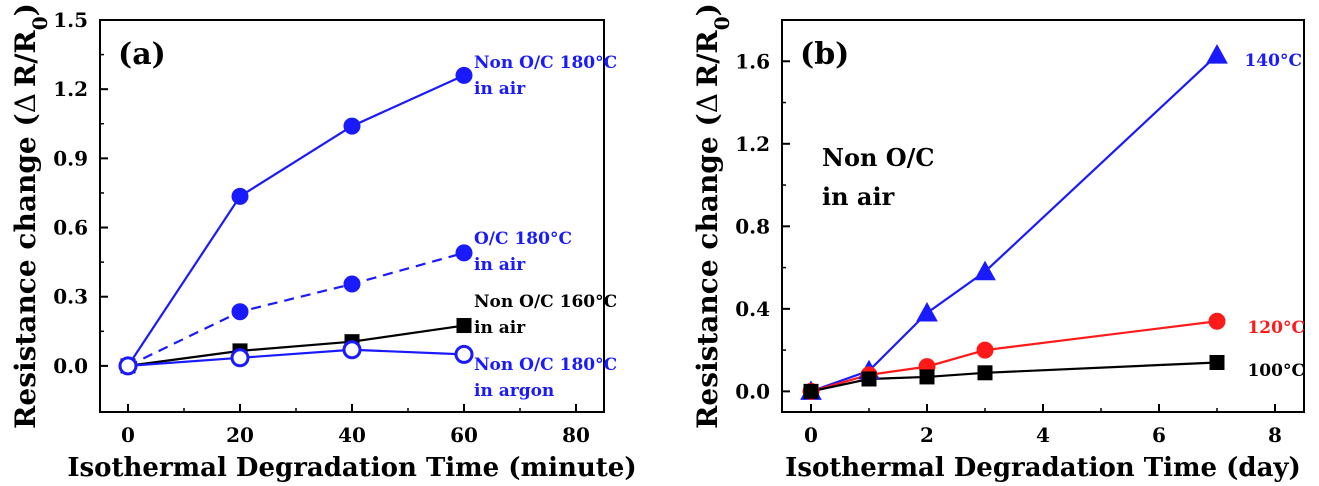 The image size is (1319, 486). Describe the element at coordinates (142, 54) in the screenshot. I see `panel-label: (a)` at that location.